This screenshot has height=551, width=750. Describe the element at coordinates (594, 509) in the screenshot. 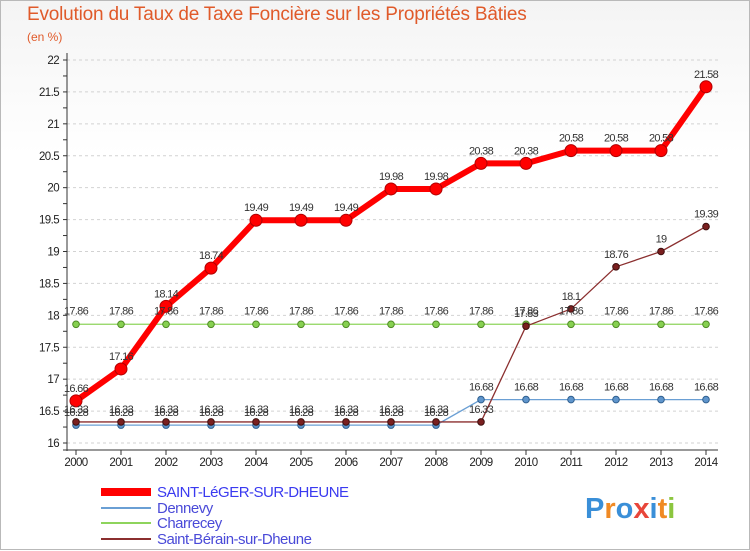

I see `logo-letter: P` at that location.